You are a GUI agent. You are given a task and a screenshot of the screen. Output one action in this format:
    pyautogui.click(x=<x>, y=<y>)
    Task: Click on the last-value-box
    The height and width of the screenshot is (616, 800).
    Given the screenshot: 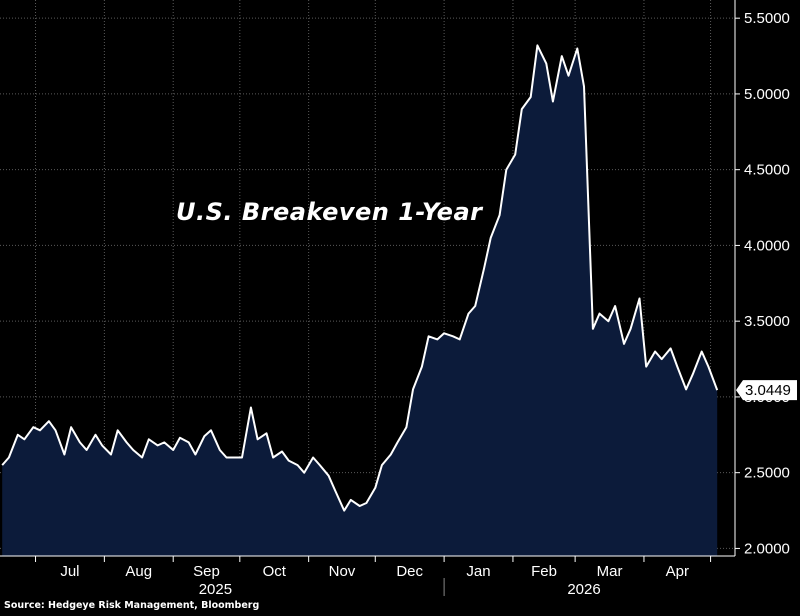 What is the action you would take?
    pyautogui.click(x=766, y=390)
    